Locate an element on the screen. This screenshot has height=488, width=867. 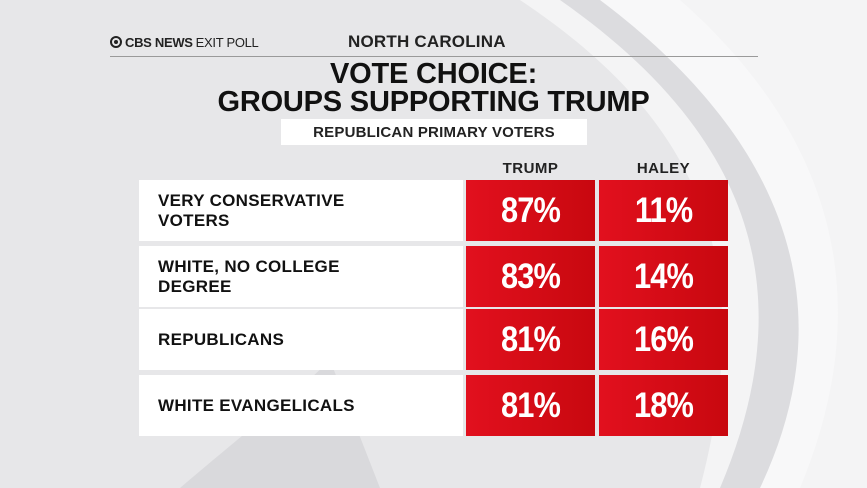
row-label: VERY CONSERVATIVE VOTERS is located at coordinates (301, 210).